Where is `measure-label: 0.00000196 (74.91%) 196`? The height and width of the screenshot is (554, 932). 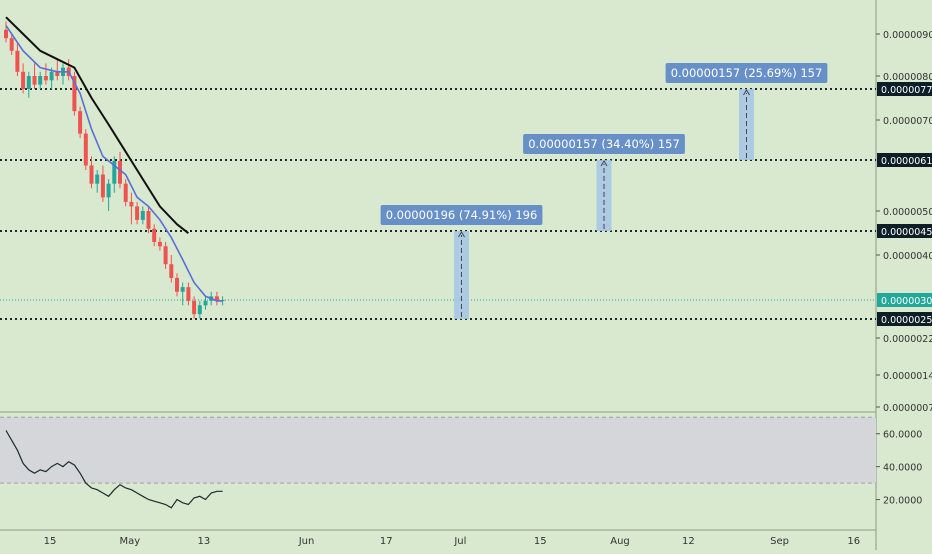
measure-label: 0.00000196 (74.91%) 196 is located at coordinates (462, 215).